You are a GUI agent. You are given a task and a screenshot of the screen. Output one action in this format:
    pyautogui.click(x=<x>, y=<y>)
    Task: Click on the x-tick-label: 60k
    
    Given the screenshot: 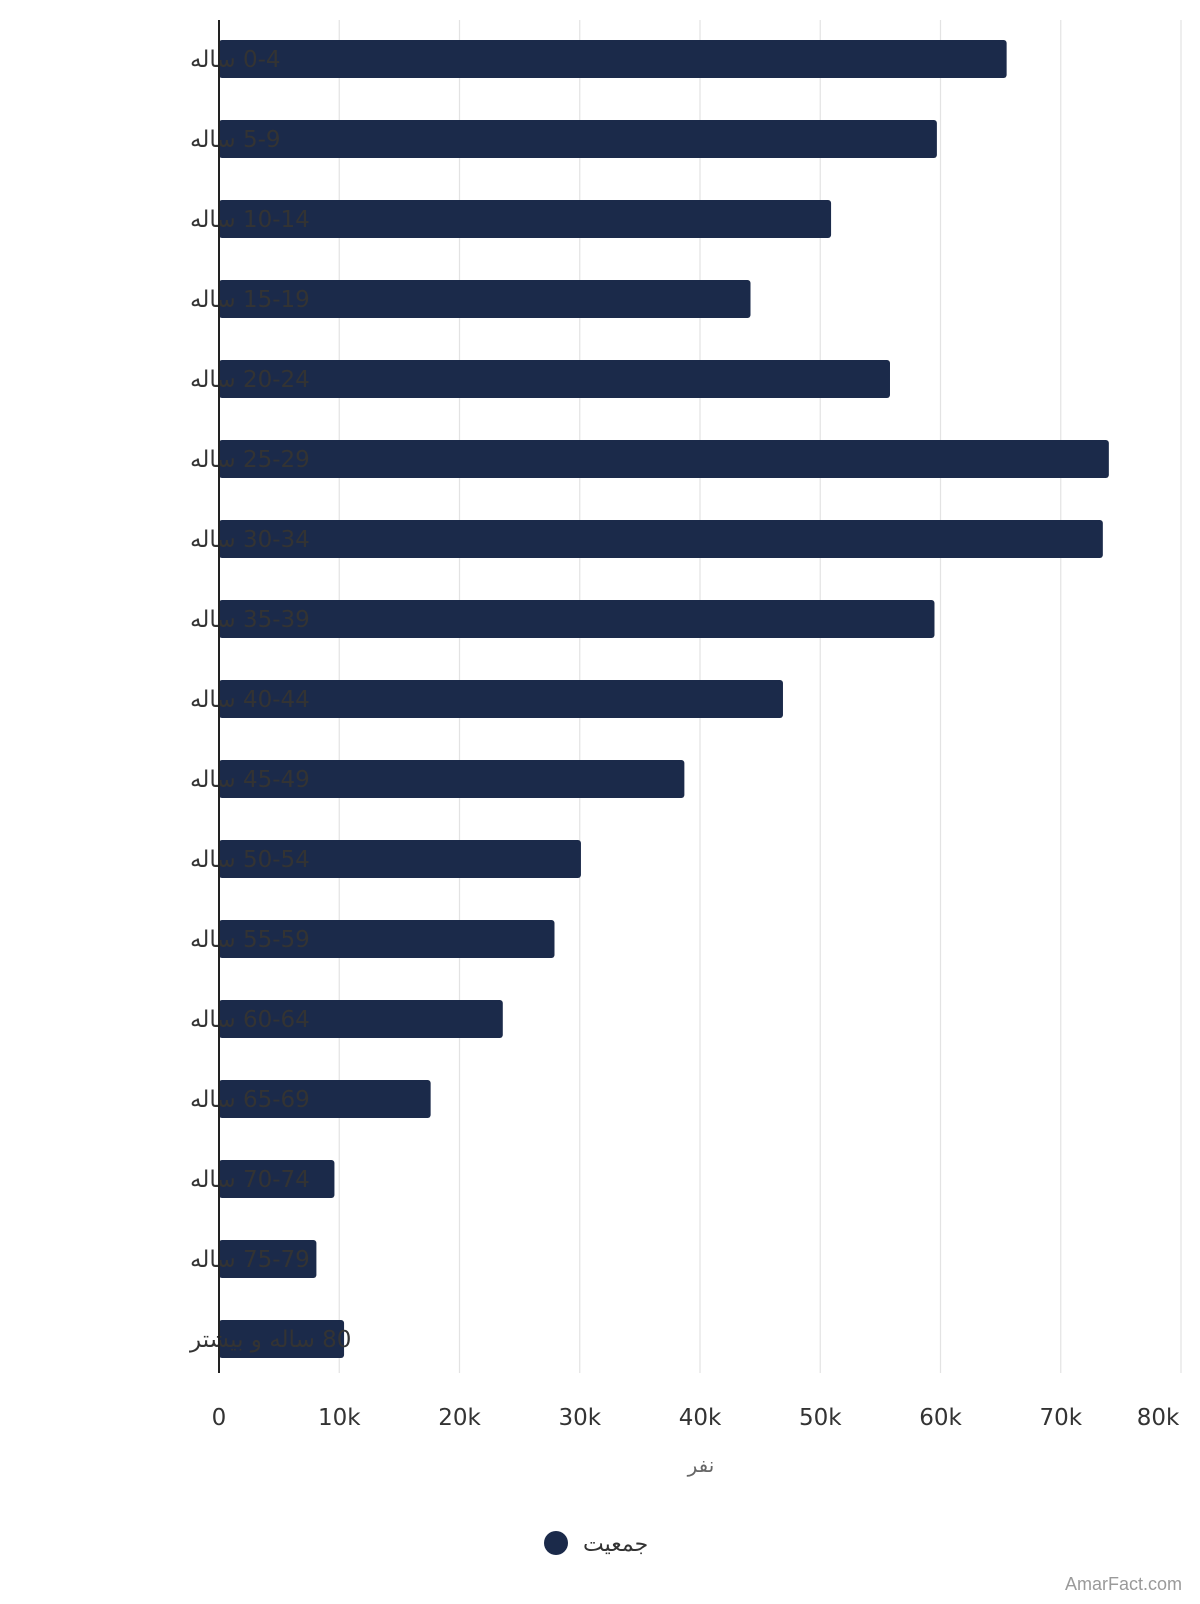 What is the action you would take?
    pyautogui.click(x=940, y=1418)
    